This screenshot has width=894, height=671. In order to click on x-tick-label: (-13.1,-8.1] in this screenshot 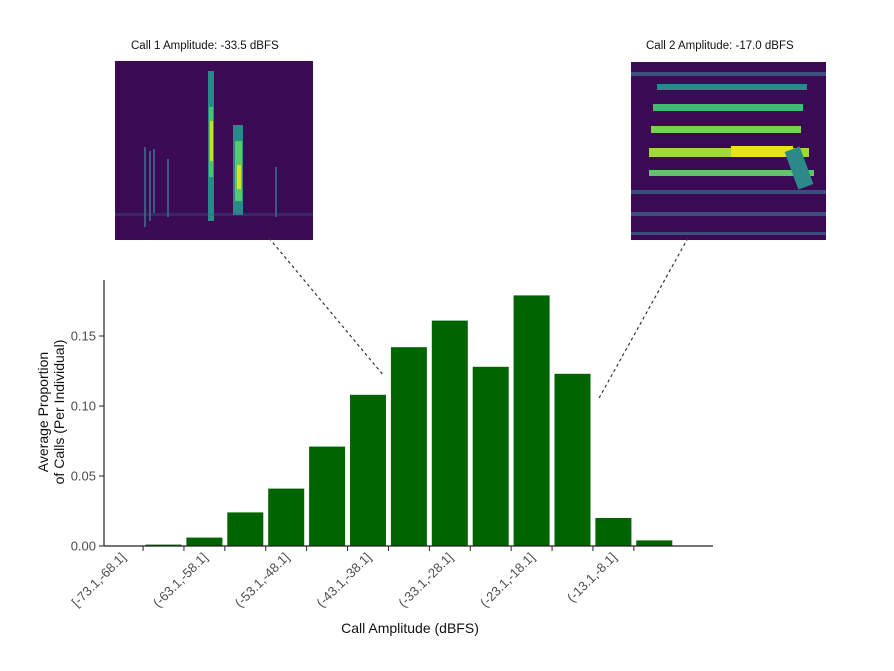, I will do `click(592, 578)`.